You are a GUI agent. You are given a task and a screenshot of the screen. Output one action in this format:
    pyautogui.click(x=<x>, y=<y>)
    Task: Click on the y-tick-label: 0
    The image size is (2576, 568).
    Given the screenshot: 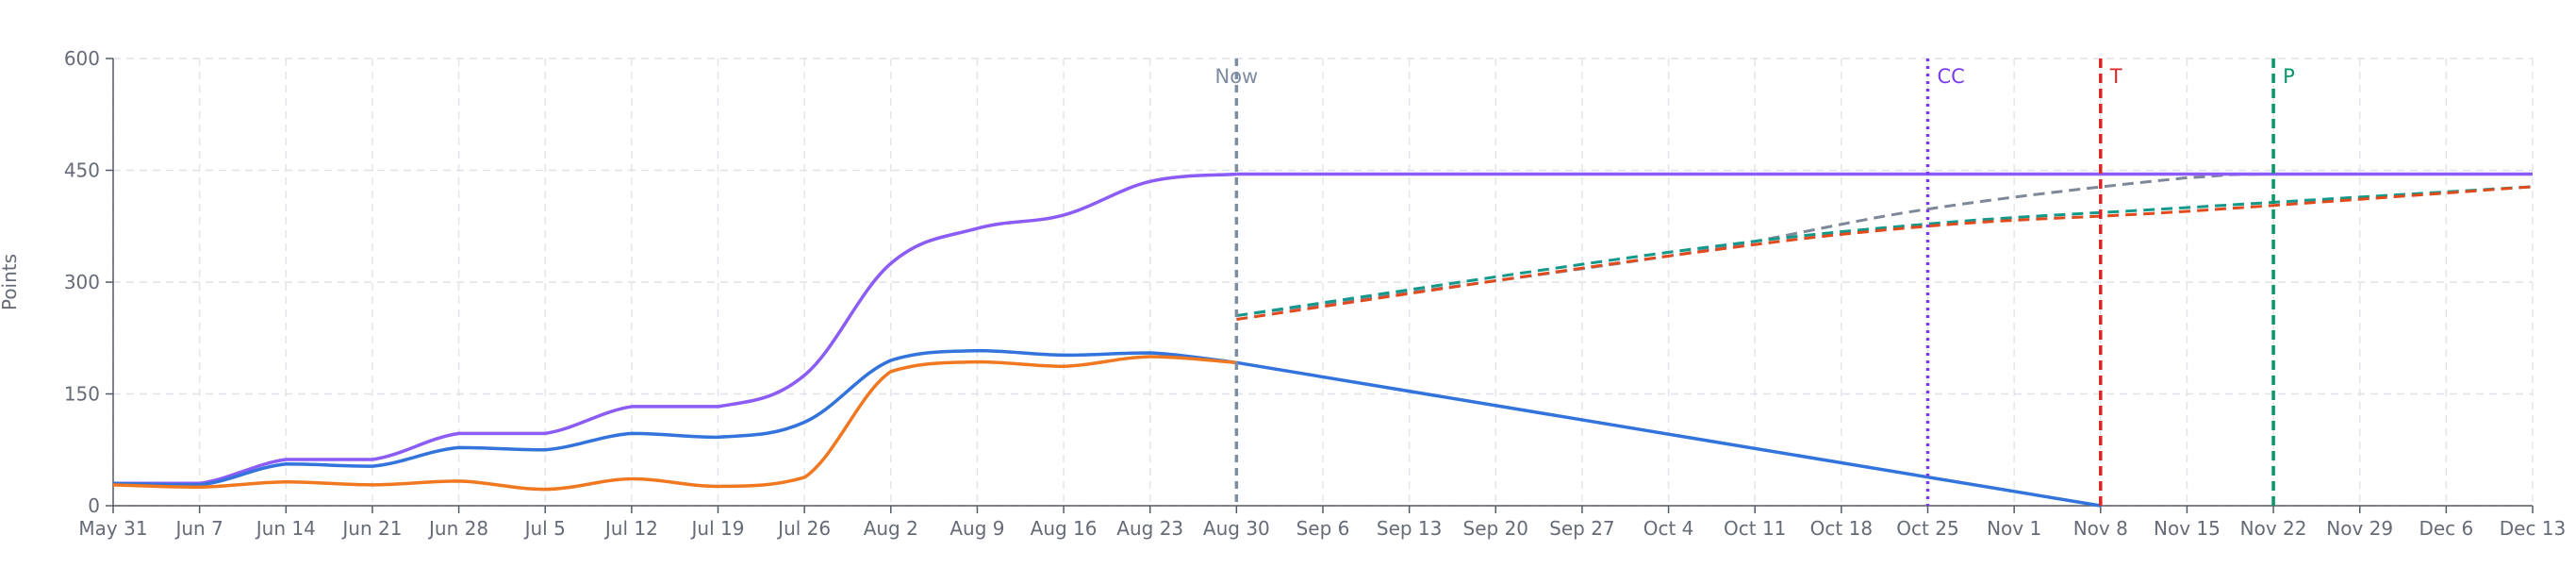 What is the action you would take?
    pyautogui.click(x=94, y=505)
    